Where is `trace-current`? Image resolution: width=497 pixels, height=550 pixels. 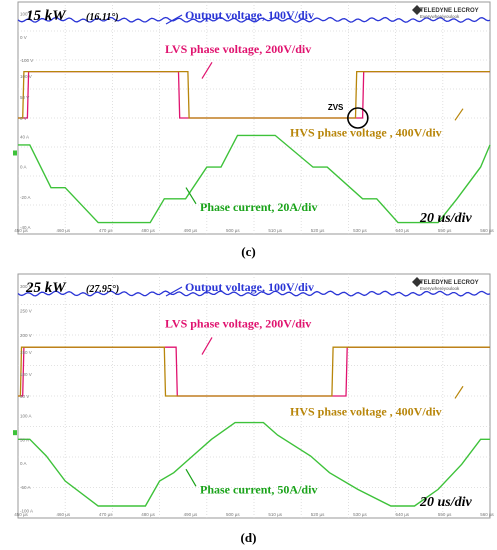 trace-current is located at coordinates (254, 464).